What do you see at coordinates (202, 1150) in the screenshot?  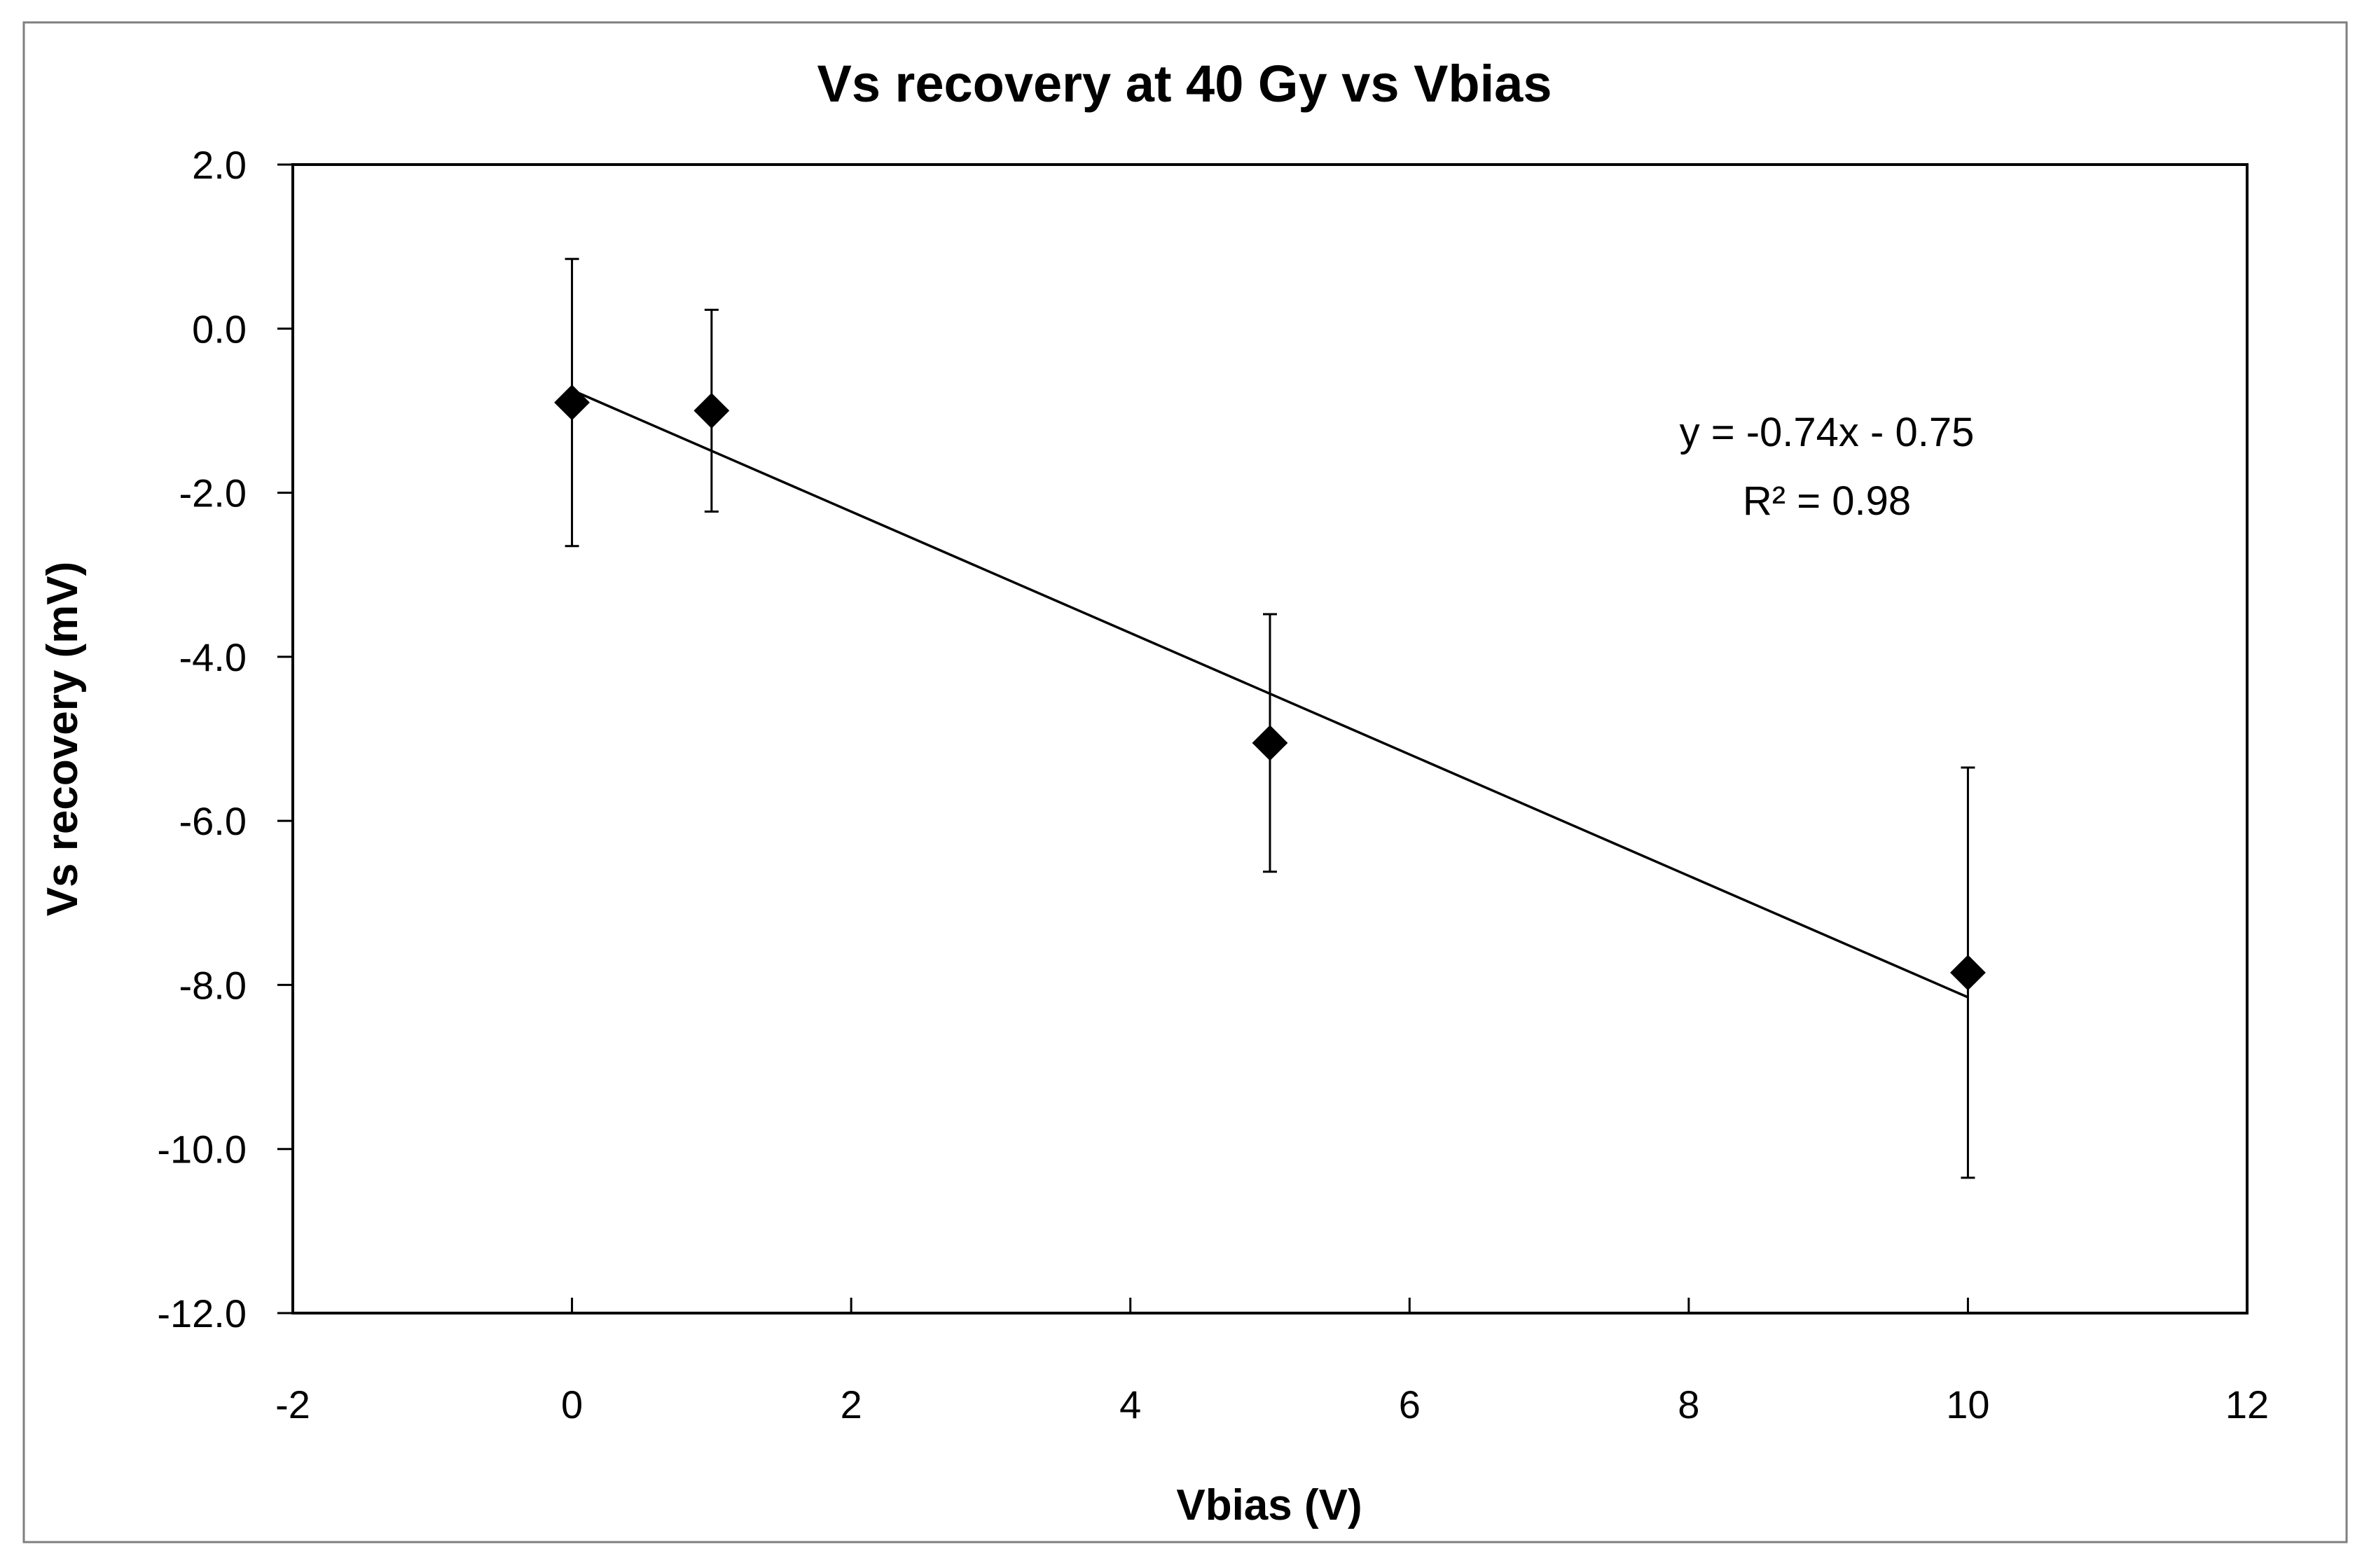 I see `y-tick-label: -10.0` at bounding box center [202, 1150].